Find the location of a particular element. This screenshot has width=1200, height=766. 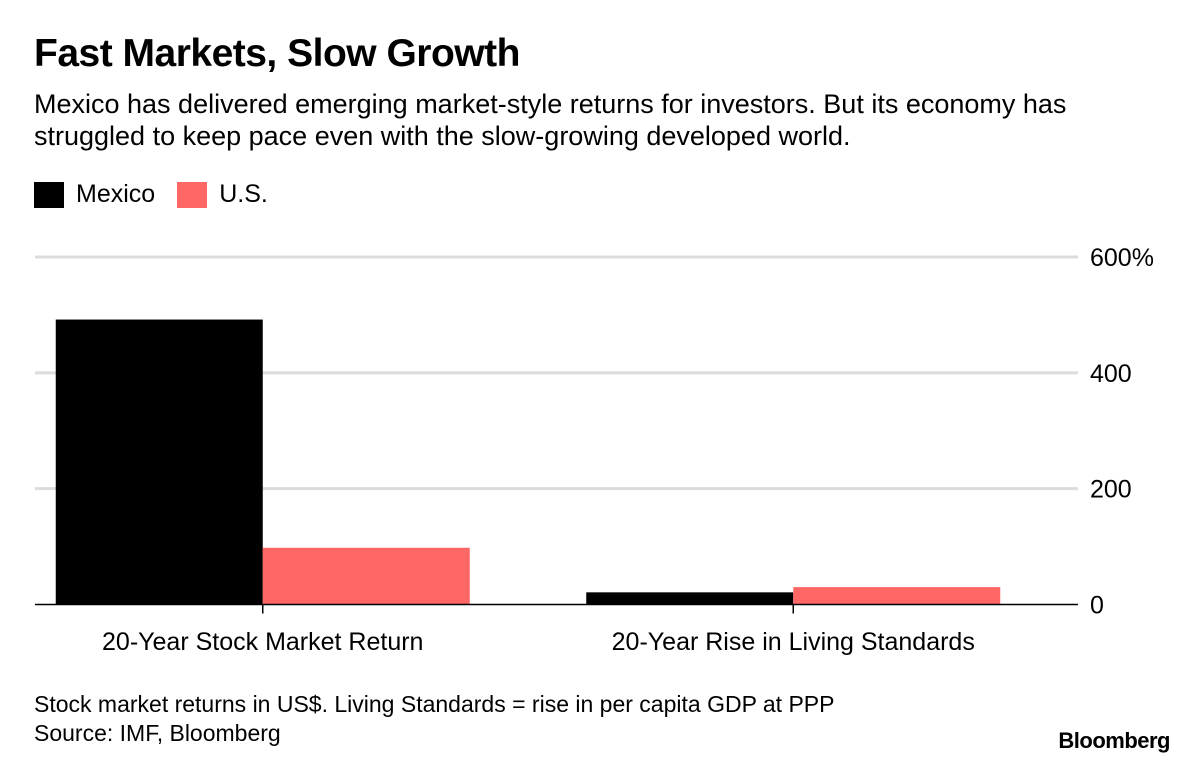

y-tick-label: 200 is located at coordinates (1111, 490).